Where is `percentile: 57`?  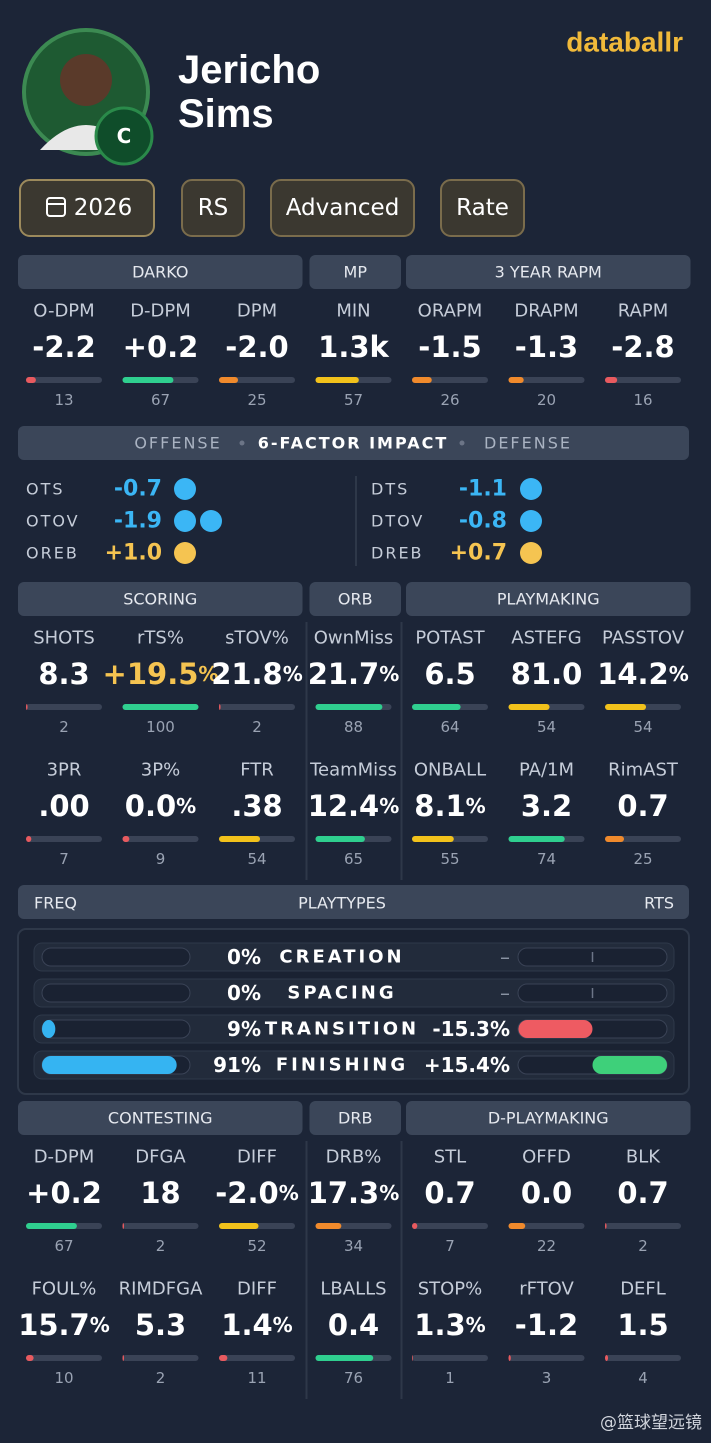 percentile: 57 is located at coordinates (353, 400).